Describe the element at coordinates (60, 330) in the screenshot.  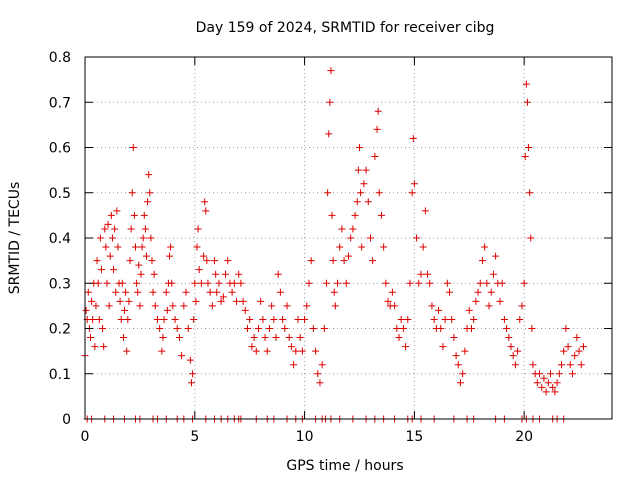
I see `y-tick-label: 0.2` at that location.